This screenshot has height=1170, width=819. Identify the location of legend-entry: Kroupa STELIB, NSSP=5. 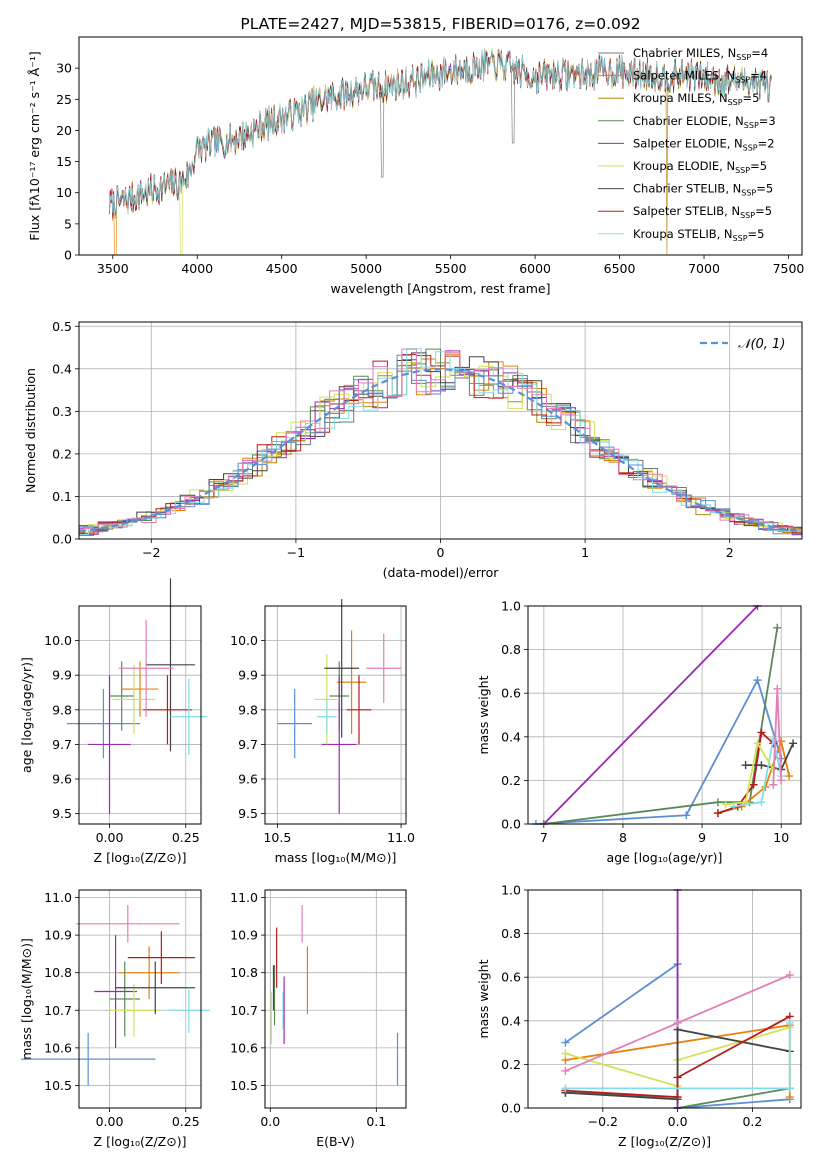
(698, 235).